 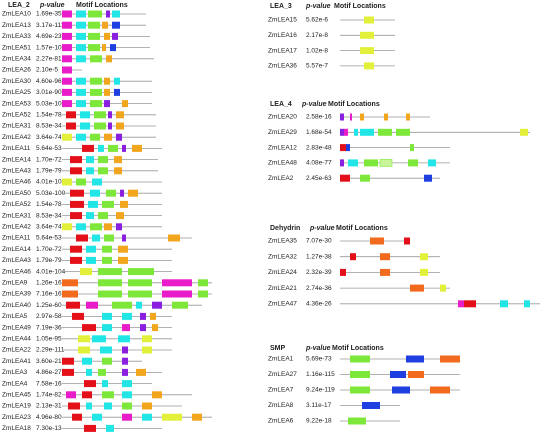 What do you see at coordinates (319, 117) in the screenshot?
I see `p-value: 2.58e-16` at bounding box center [319, 117].